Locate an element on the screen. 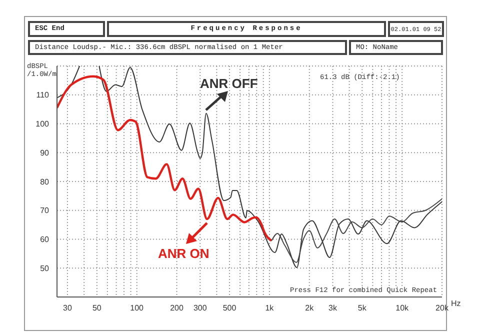 The height and width of the screenshot is (336, 500). x-tick-label: 20k is located at coordinates (443, 308).